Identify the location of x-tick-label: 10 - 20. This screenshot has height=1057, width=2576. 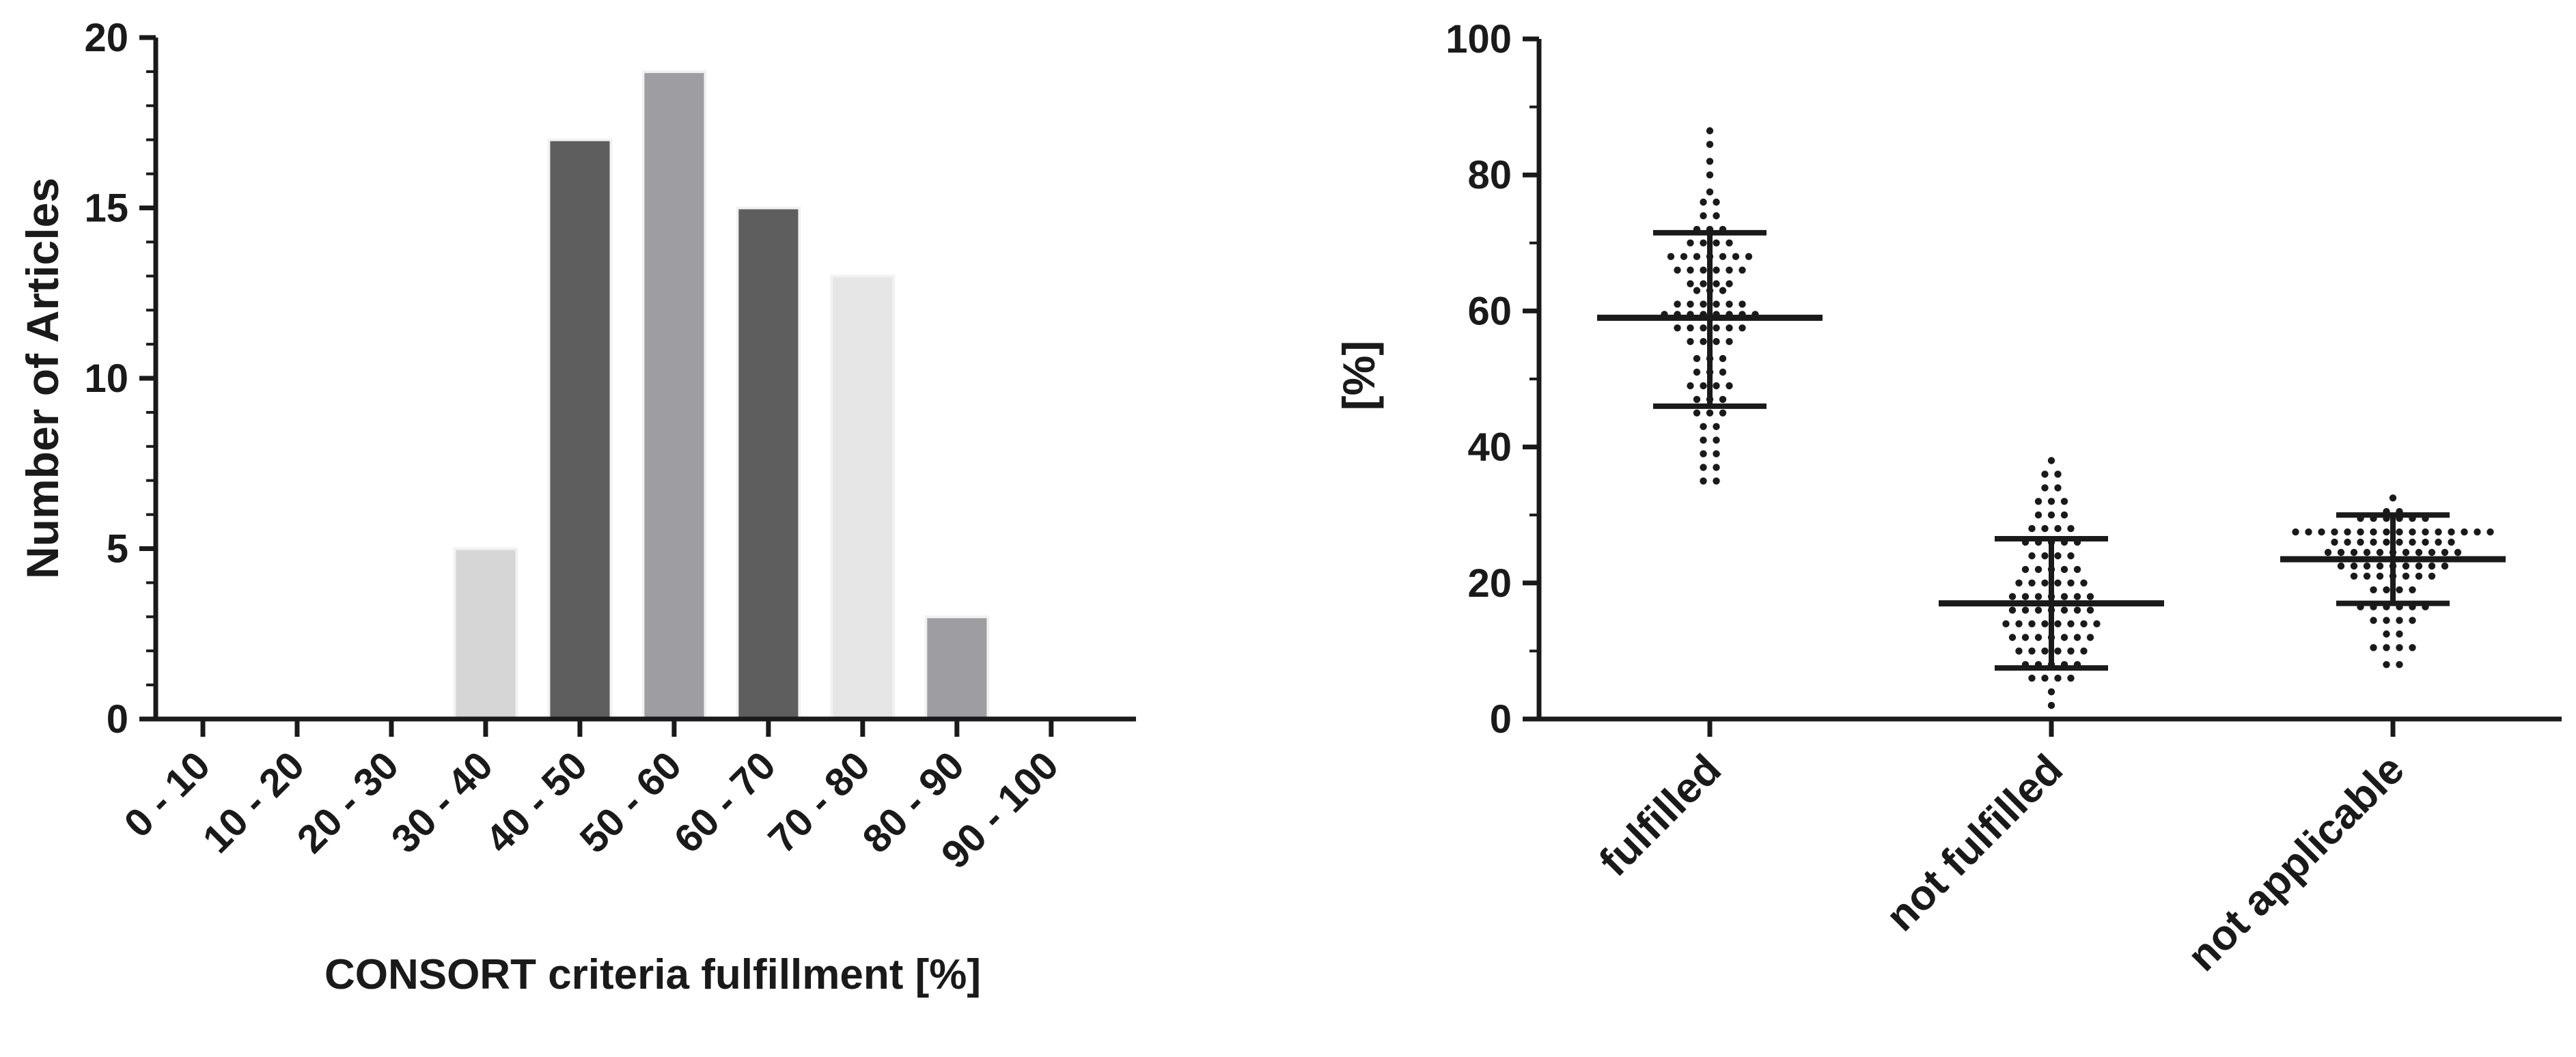
(255, 802).